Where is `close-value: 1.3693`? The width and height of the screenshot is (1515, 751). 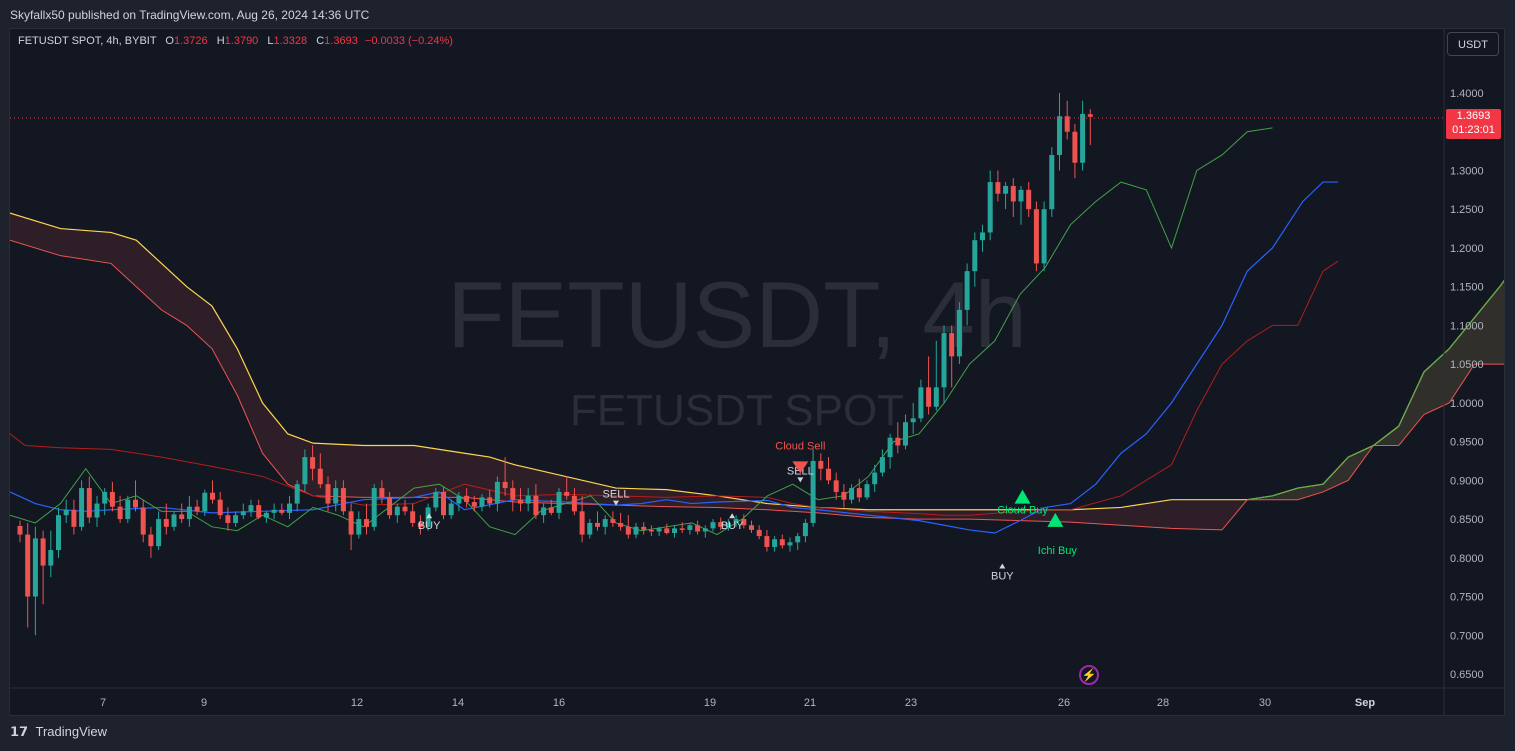 close-value: 1.3693 is located at coordinates (341, 41).